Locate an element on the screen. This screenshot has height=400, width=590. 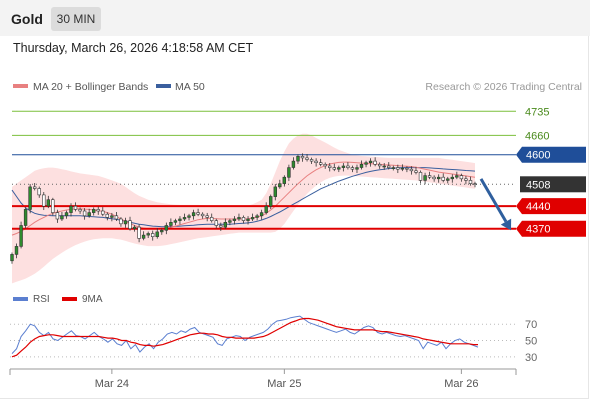
rsi-ma-line is located at coordinates (244, 337).